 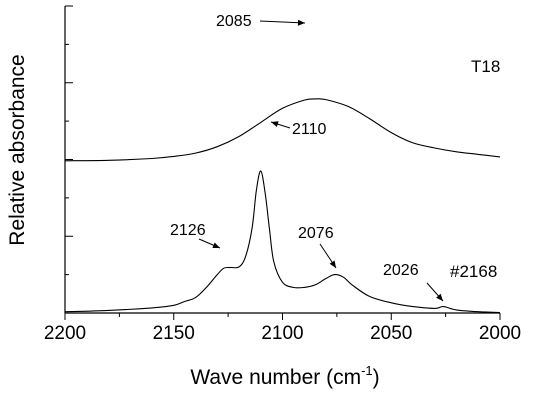 What do you see at coordinates (188, 230) in the screenshot?
I see `annotation-2126: 2126` at bounding box center [188, 230].